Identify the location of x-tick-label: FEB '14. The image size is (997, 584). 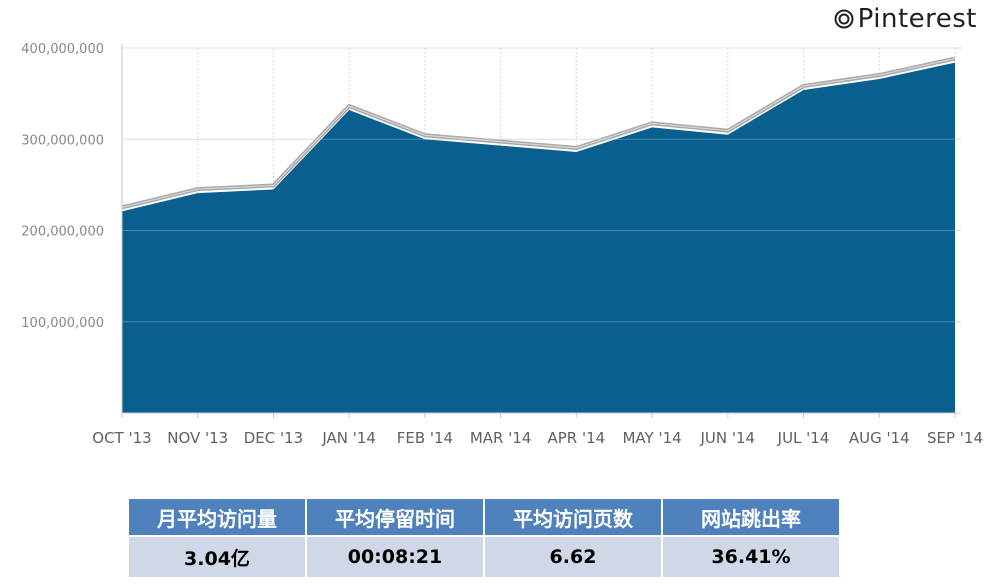
(425, 438).